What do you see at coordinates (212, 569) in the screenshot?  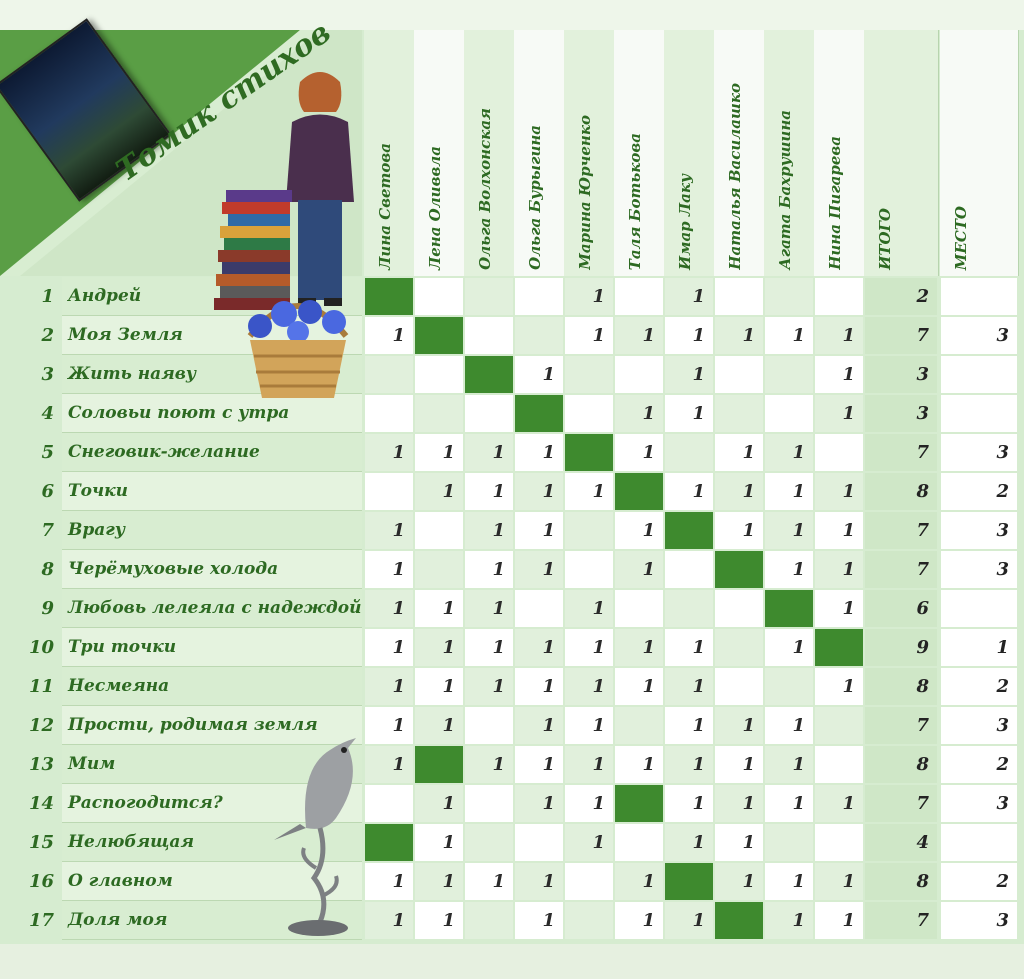 I see `poem-title: Черёмуховые холода` at bounding box center [212, 569].